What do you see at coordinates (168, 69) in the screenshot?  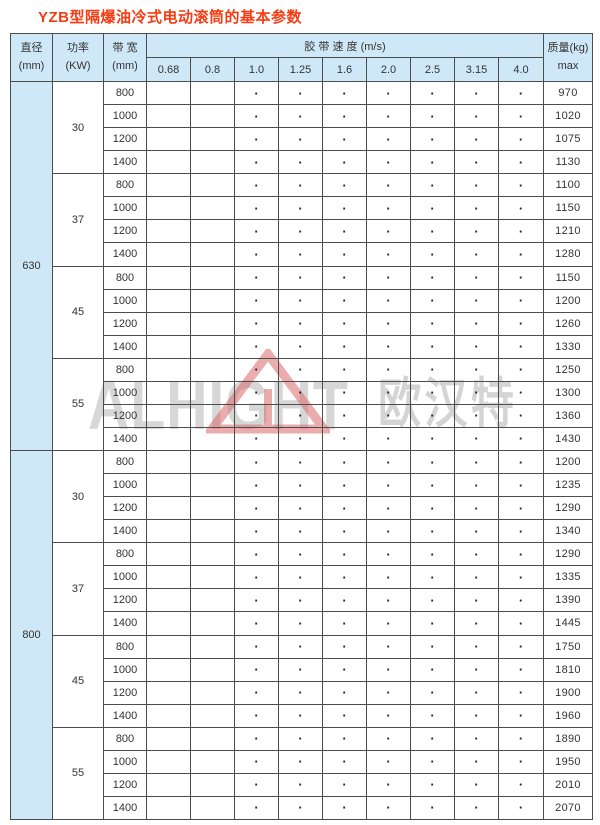 I see `header-speed-0.68: 0.68` at bounding box center [168, 69].